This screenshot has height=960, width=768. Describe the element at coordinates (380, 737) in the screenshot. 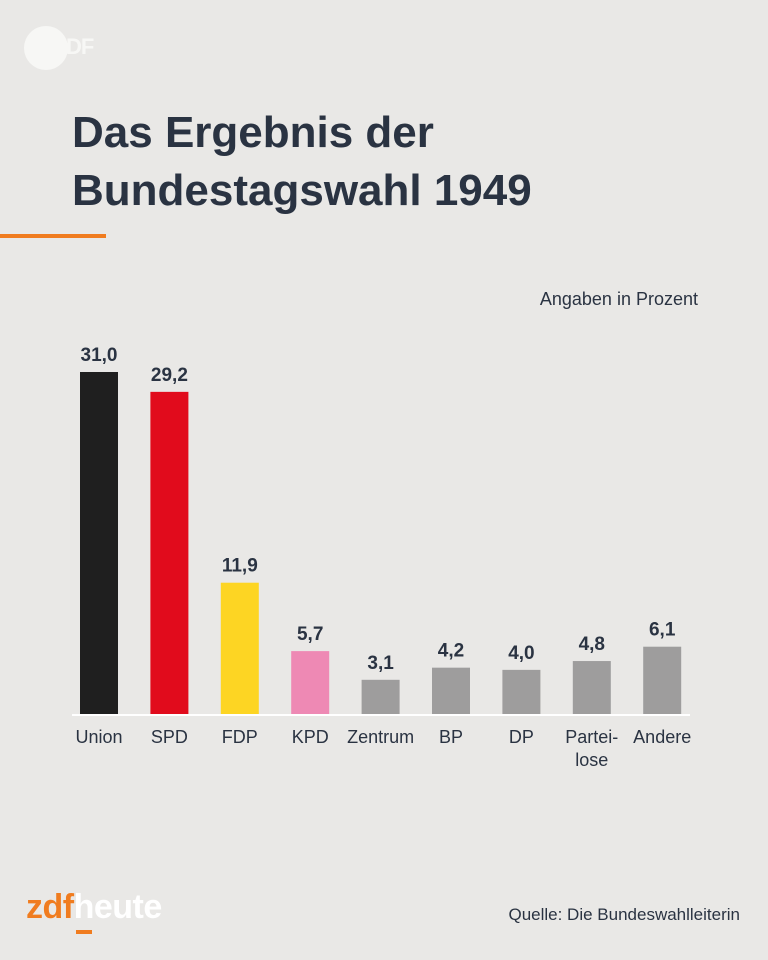

I see `category-label-4: Zentrum` at that location.